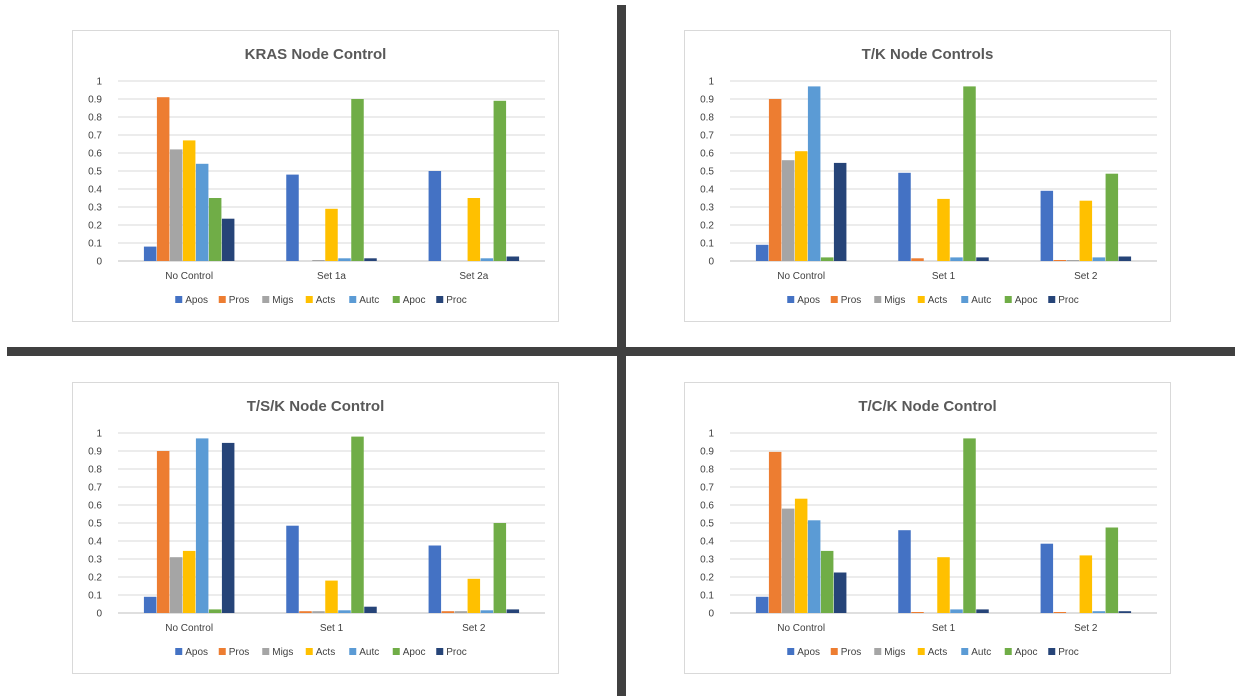 This screenshot has height=696, width=1235. Describe the element at coordinates (331, 276) in the screenshot. I see `category-label: Set 1a` at that location.